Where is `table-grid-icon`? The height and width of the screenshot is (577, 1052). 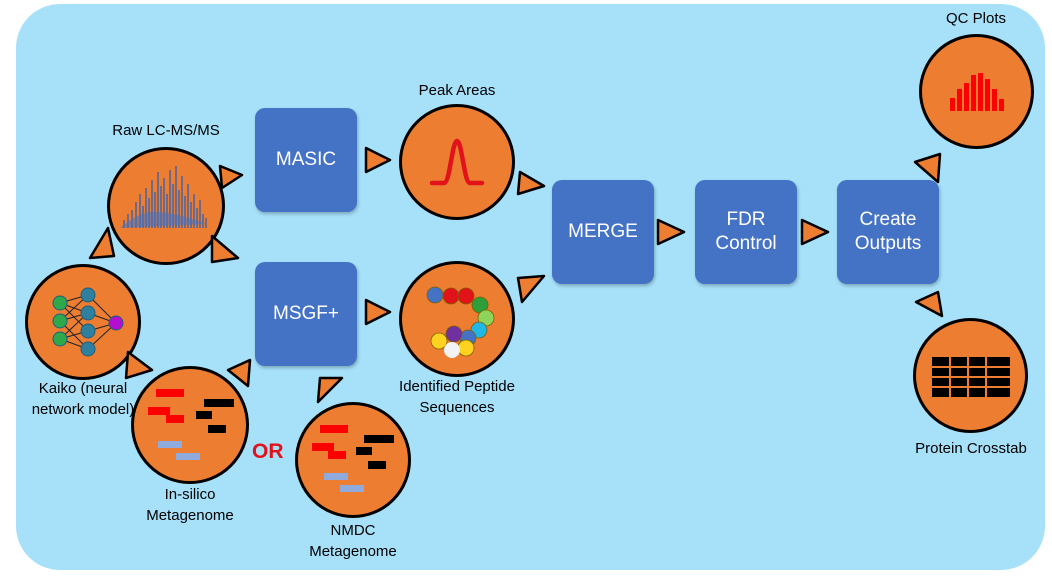 table-grid-icon is located at coordinates (971, 377).